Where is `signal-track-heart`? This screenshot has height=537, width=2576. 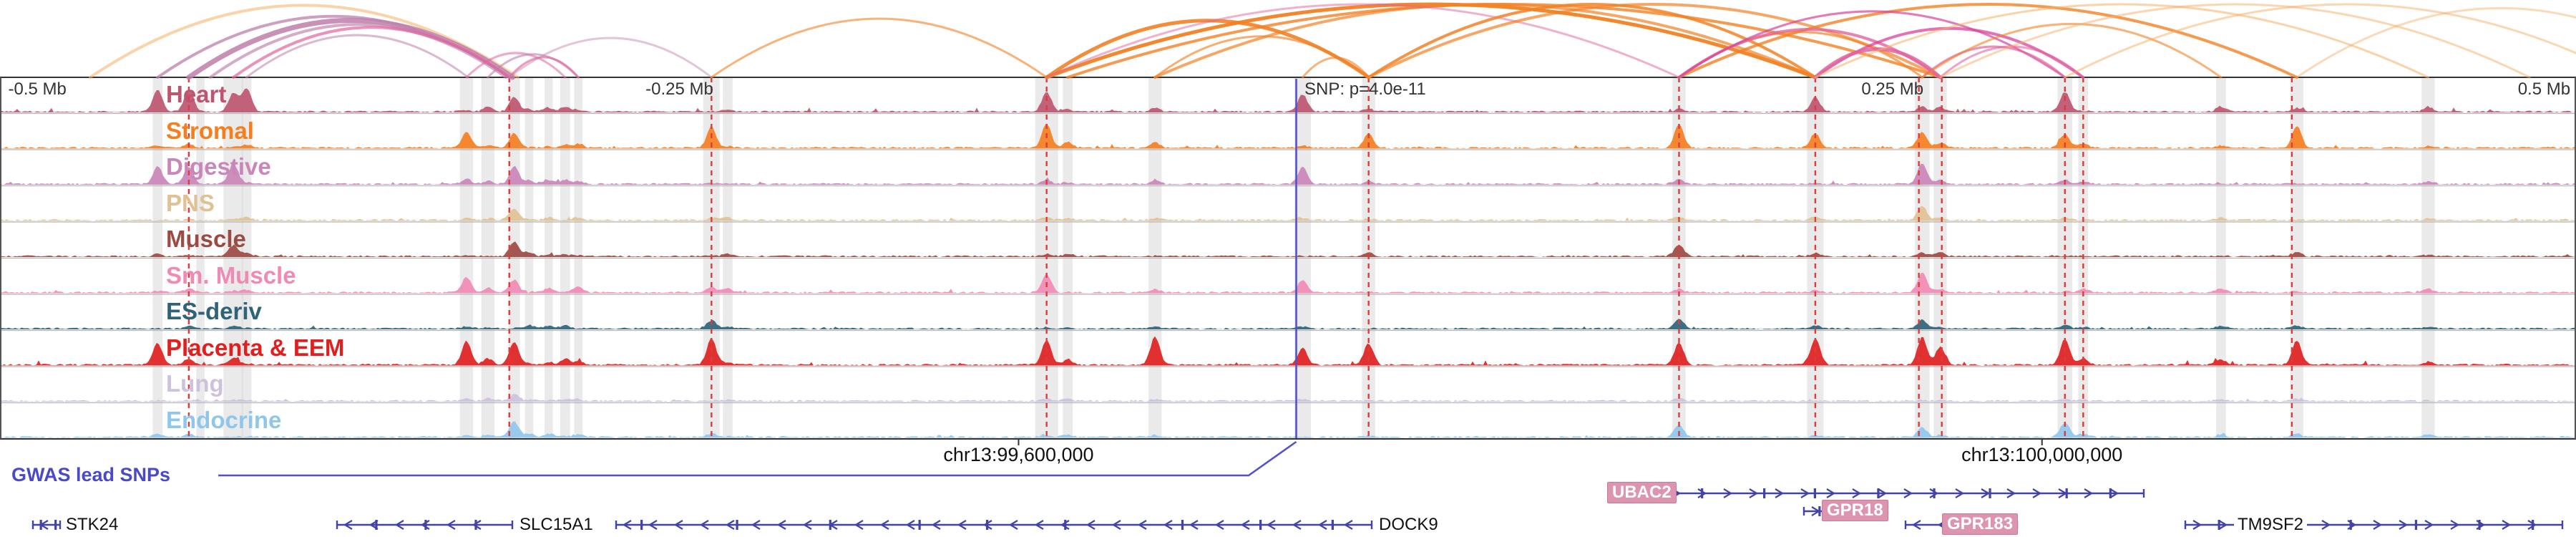 signal-track-heart is located at coordinates (1288, 100).